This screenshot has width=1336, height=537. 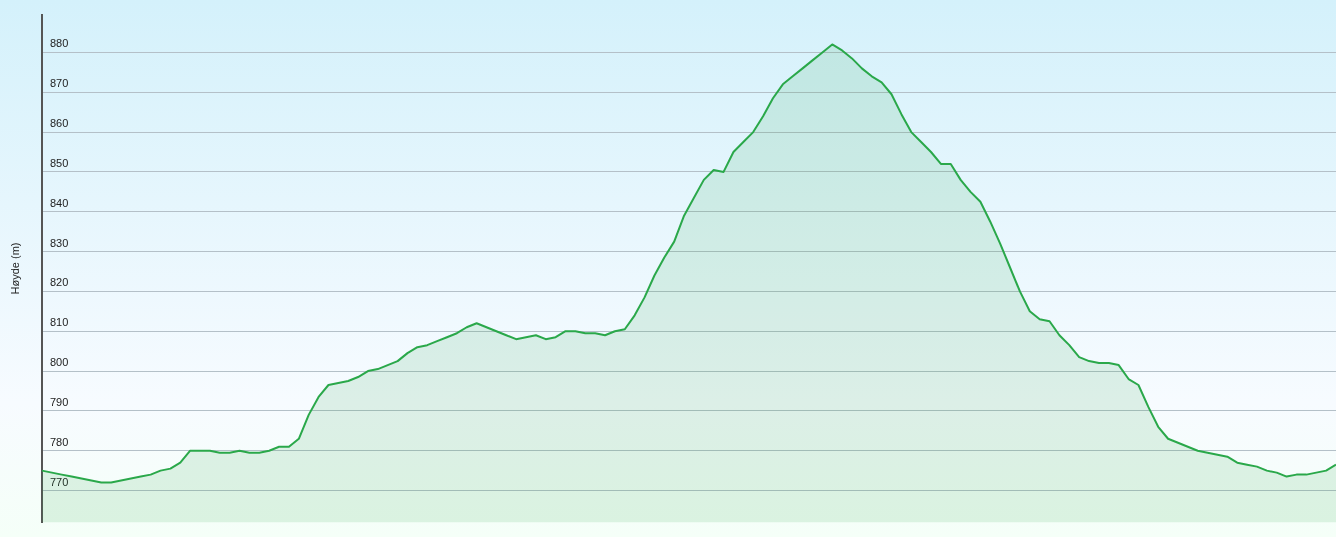 What do you see at coordinates (59, 282) in the screenshot?
I see `y-tick-label: 820` at bounding box center [59, 282].